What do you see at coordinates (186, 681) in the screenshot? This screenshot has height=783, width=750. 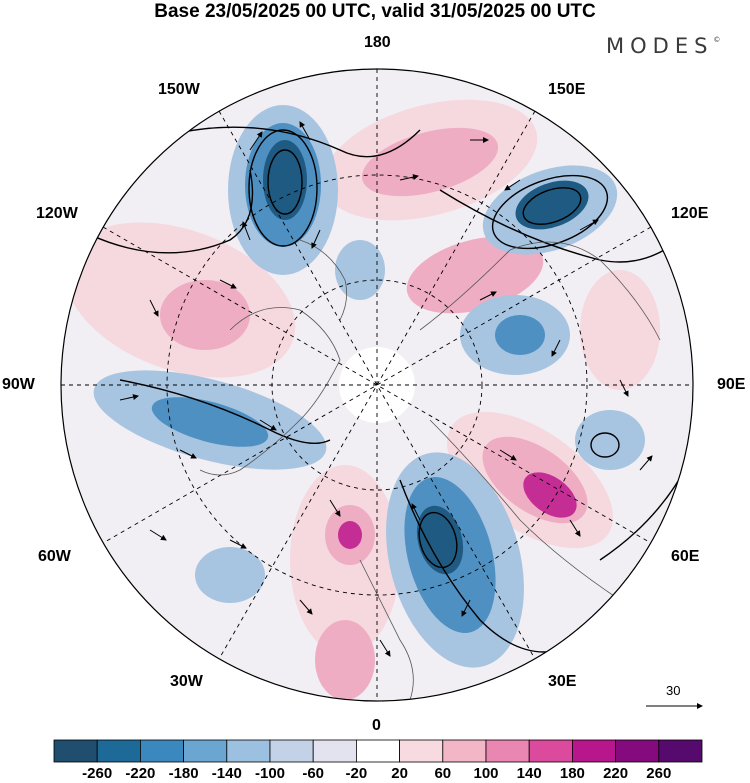 I see `lon-label-30w: 30W` at bounding box center [186, 681].